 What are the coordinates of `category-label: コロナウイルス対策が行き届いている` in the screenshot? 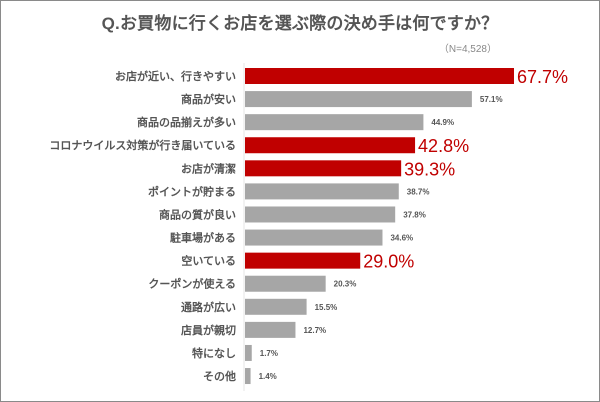 It's located at (142, 145).